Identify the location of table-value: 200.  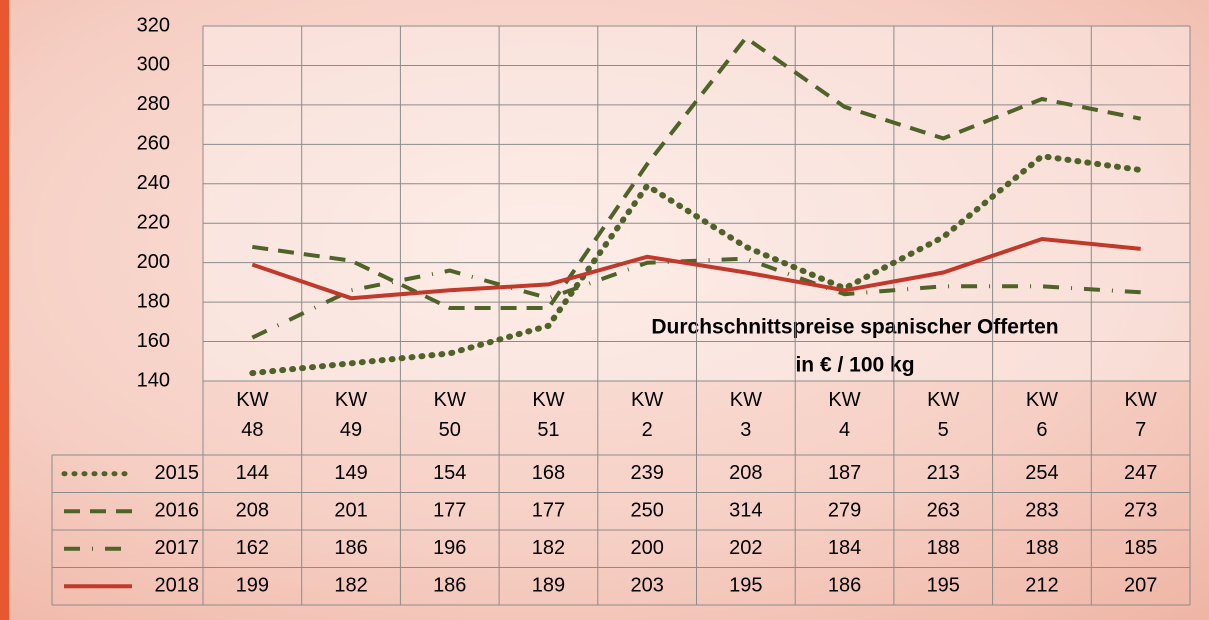
(646, 548).